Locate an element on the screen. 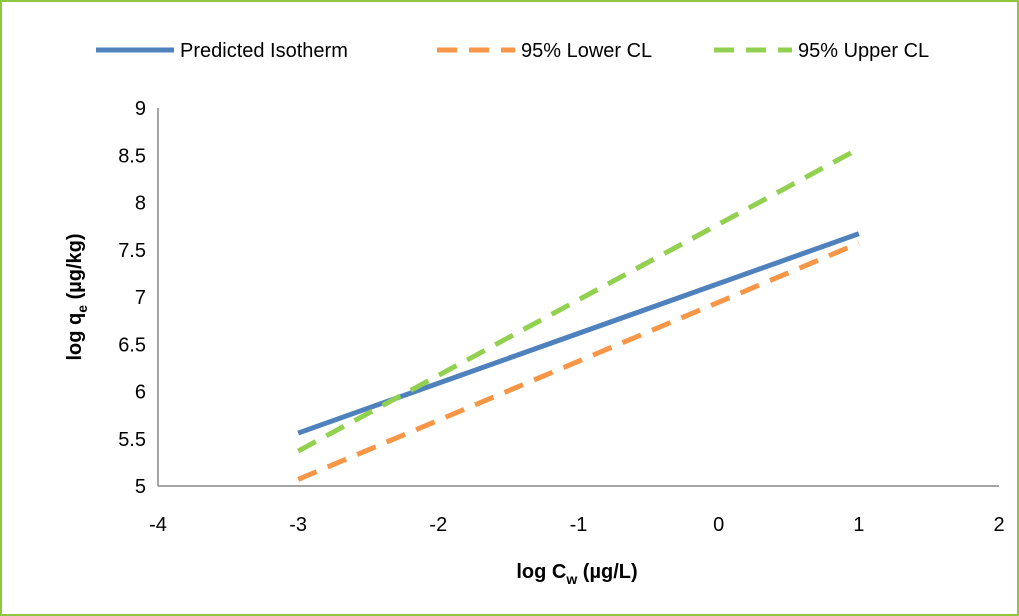  y-tick-label: 5.5 is located at coordinates (132, 440).